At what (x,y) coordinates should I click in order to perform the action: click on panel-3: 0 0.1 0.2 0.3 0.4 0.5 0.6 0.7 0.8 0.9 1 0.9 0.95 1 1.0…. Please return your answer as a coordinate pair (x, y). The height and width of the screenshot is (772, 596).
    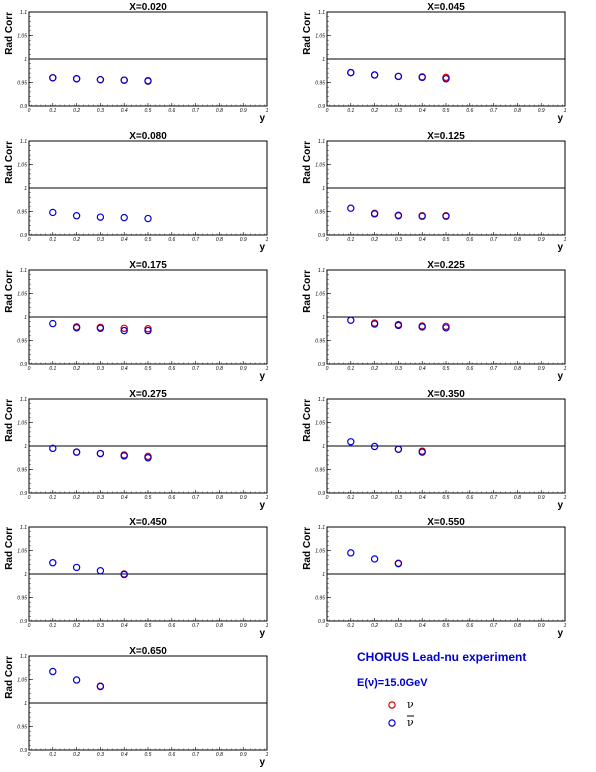
    Looking at the image, I should click on (136, 192).